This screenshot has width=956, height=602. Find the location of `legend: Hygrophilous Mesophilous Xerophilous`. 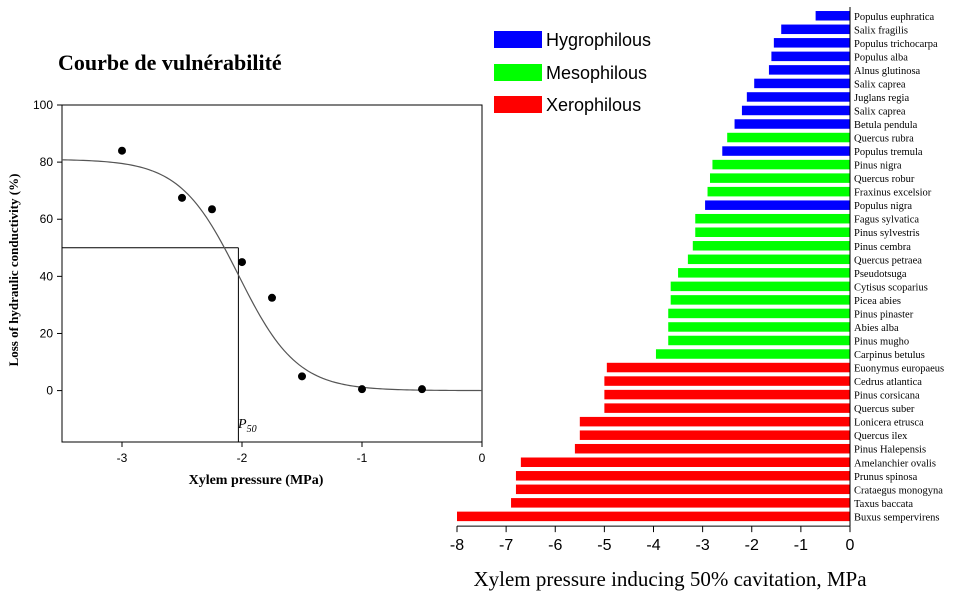

legend: Hygrophilous Mesophilous Xerophilous is located at coordinates (572, 72).